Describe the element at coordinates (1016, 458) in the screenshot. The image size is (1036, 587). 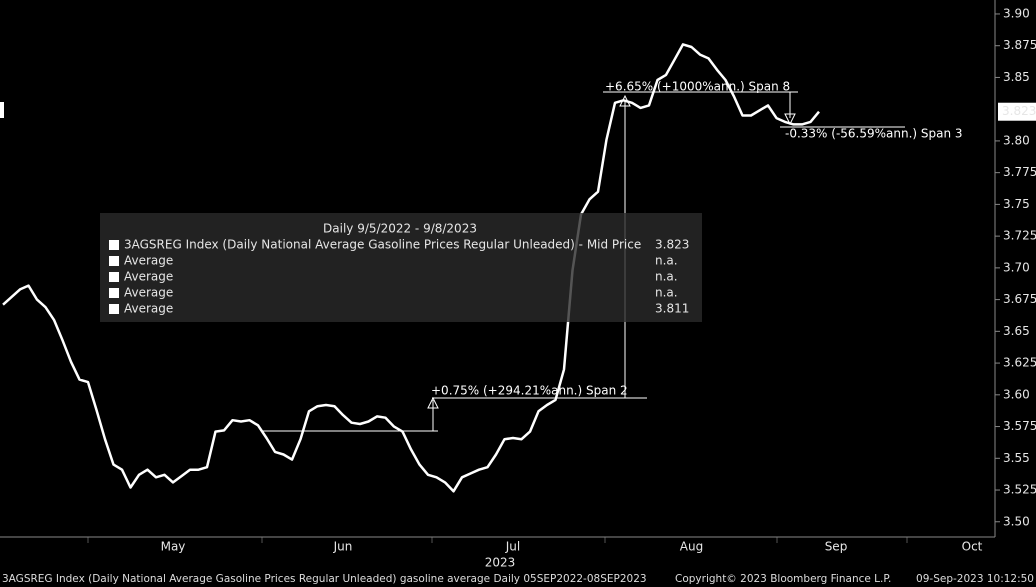
I see `y-tick-label: 3.55` at that location.